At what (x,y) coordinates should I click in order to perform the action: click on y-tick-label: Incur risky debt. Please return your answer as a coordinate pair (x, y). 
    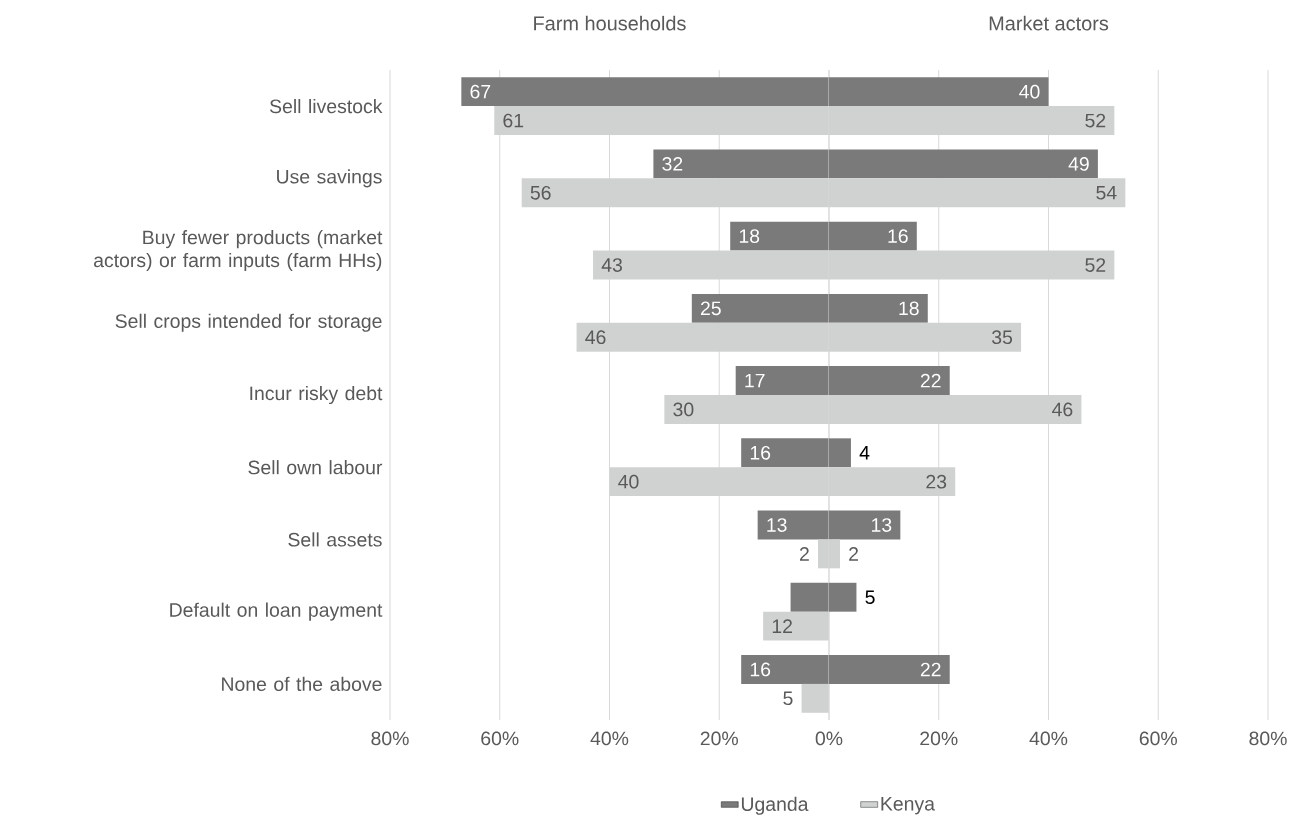
    Looking at the image, I should click on (316, 395).